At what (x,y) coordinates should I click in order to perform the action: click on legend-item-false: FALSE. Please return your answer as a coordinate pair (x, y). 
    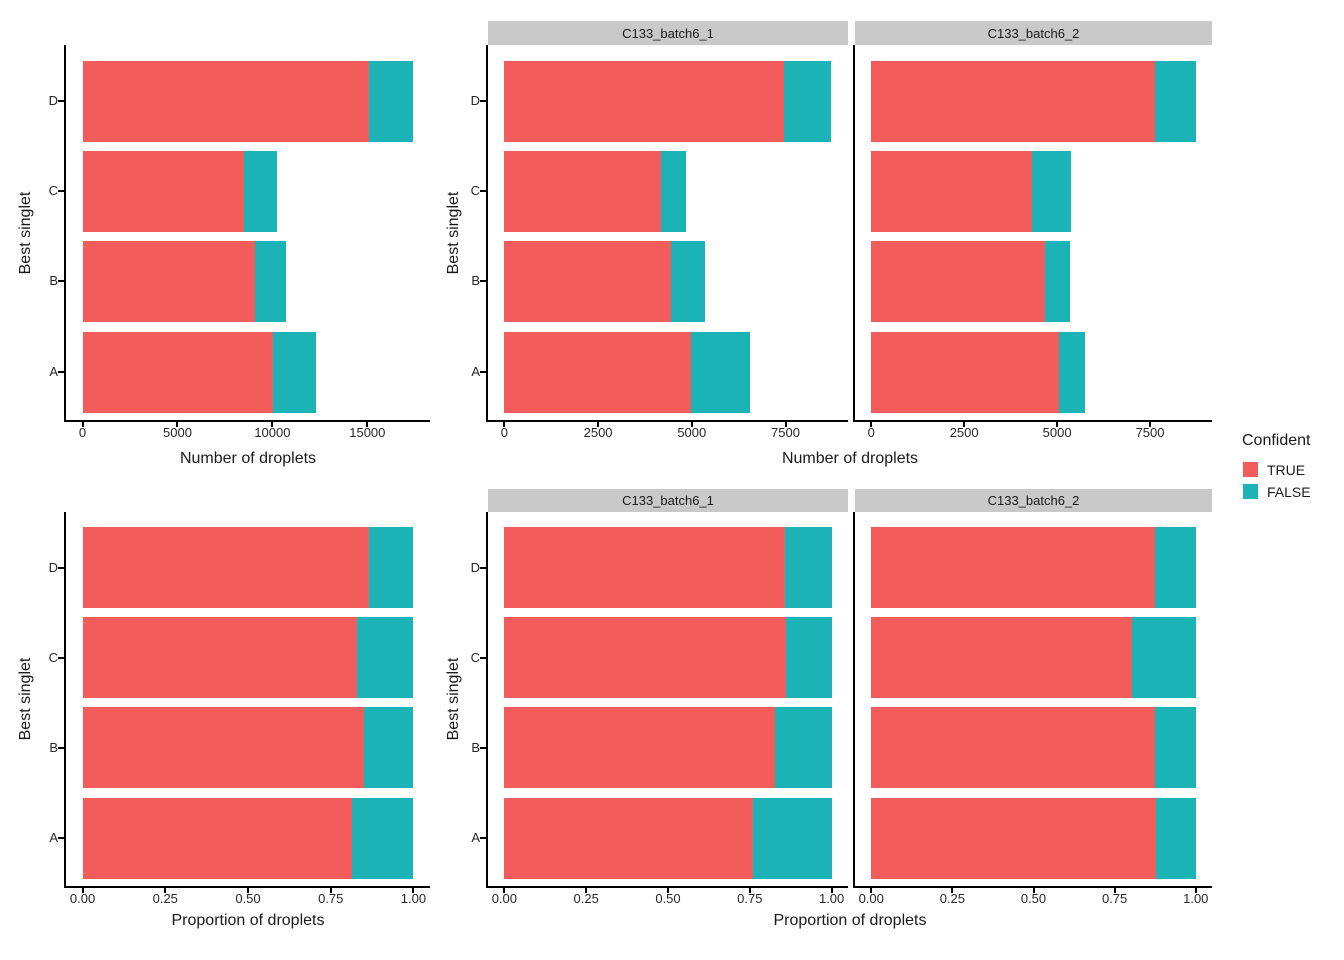
    Looking at the image, I should click on (1277, 491).